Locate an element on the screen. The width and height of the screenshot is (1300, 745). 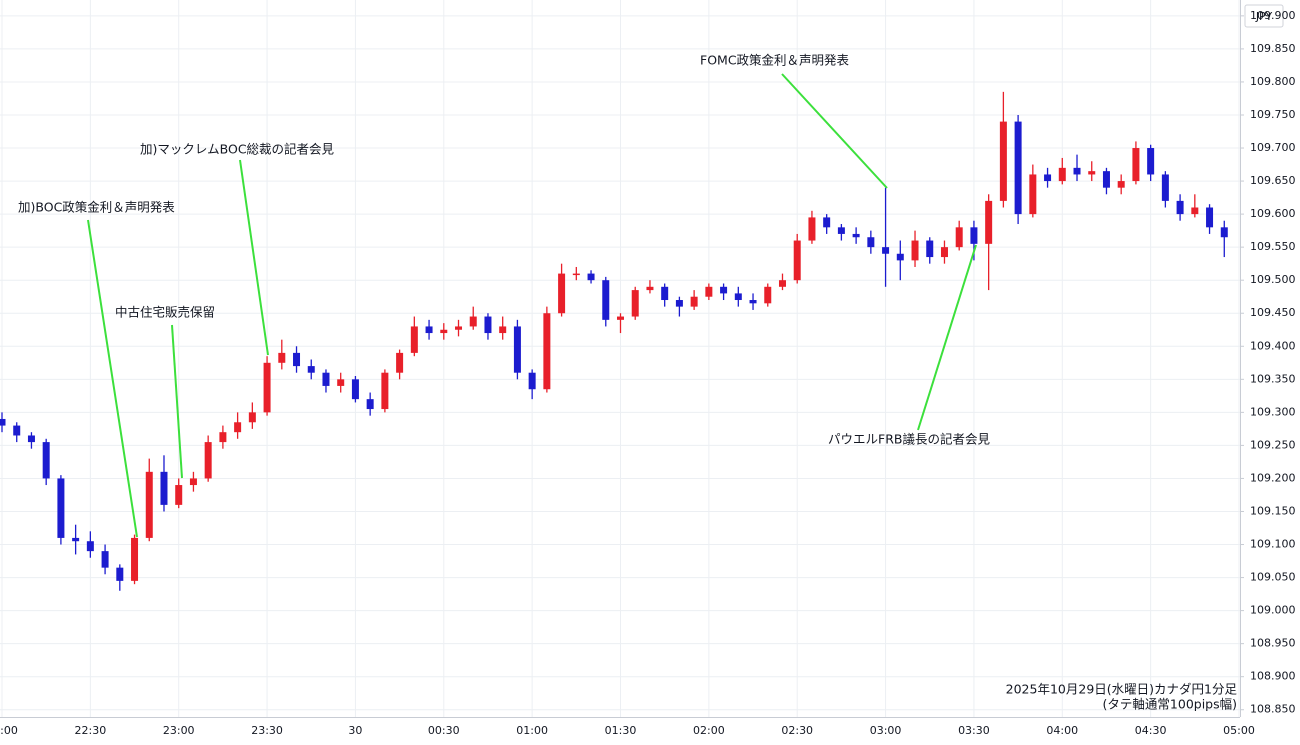
annotation: 中古住宅販売保留 is located at coordinates (165, 312).